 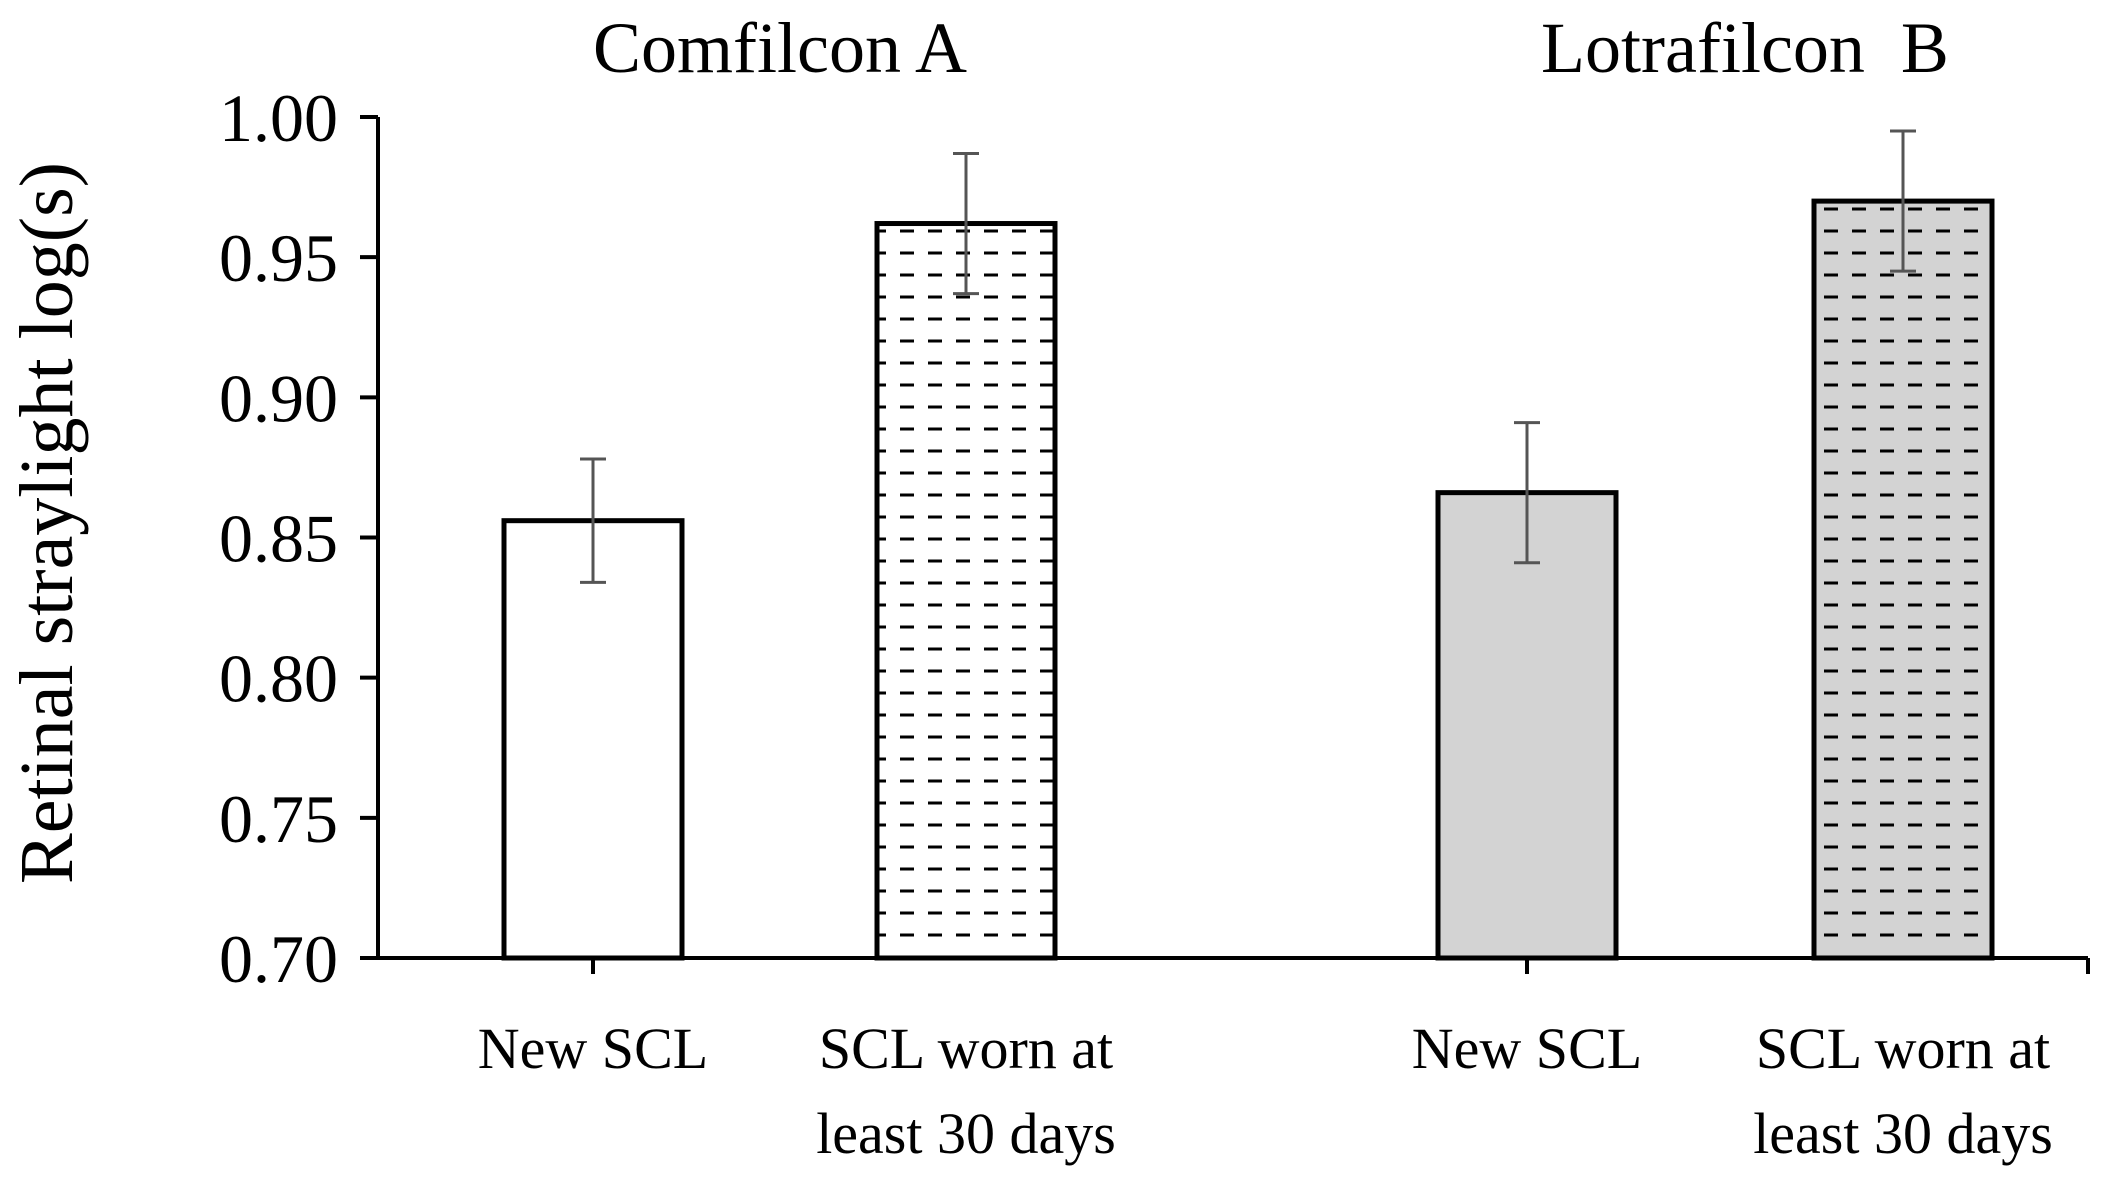 What do you see at coordinates (278, 539) in the screenshot?
I see `y-tick-label: 0.85` at bounding box center [278, 539].